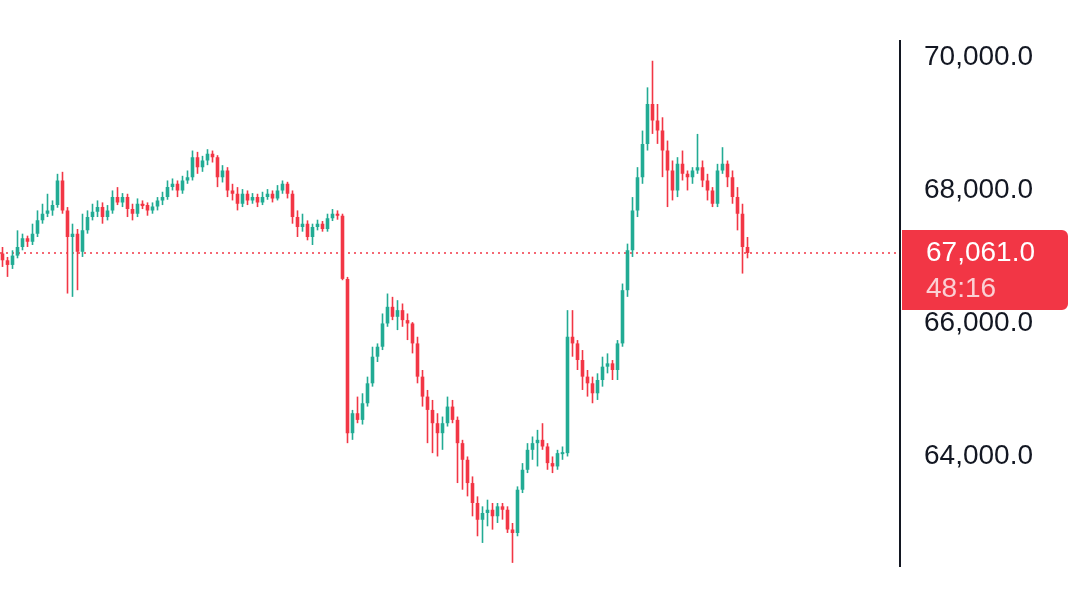  Describe the element at coordinates (978, 56) in the screenshot. I see `y-tick-label: 70,000.0` at that location.